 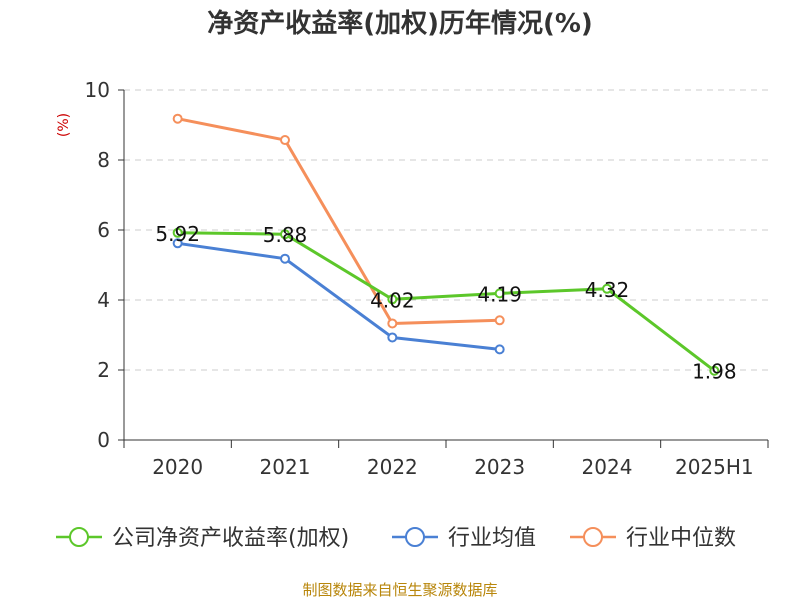 I want to click on y-tick-label-0: 0, so click(x=103, y=440).